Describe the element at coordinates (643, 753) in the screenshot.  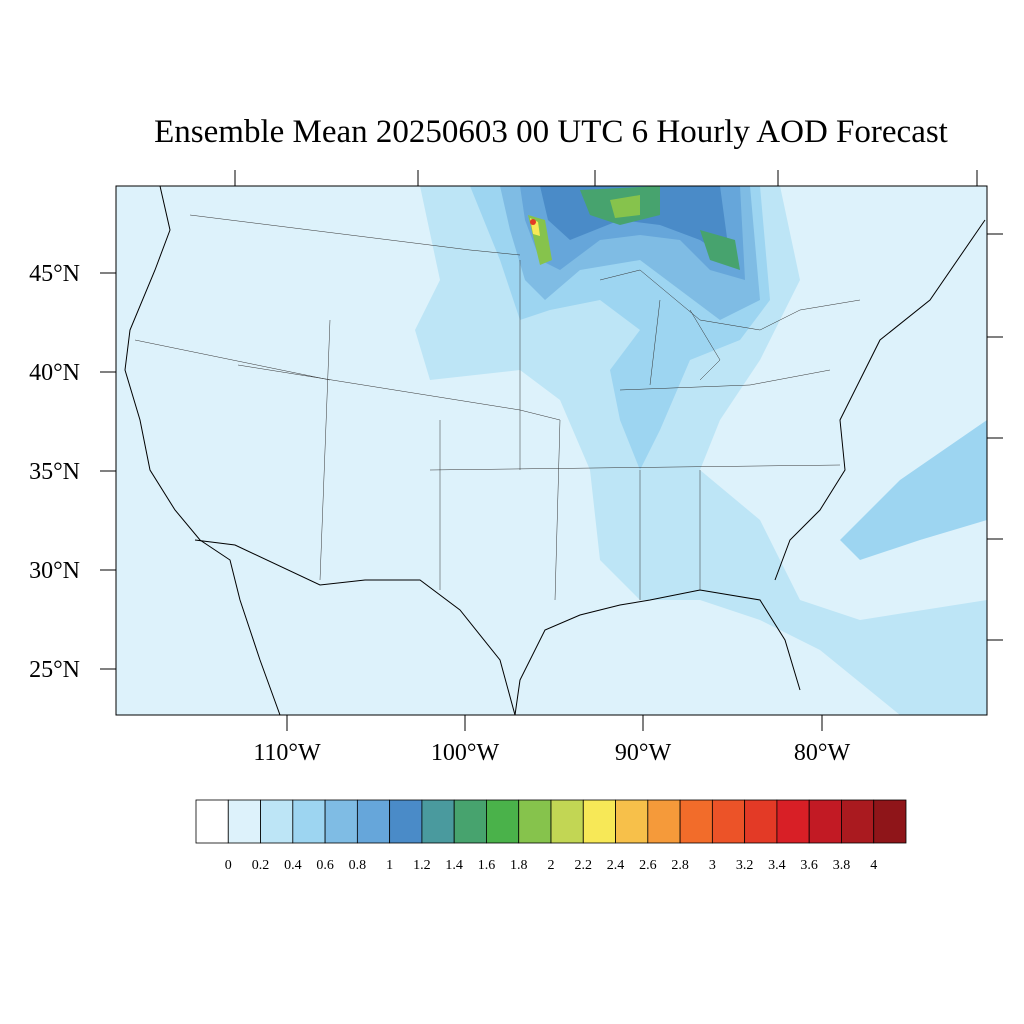
I see `lon-label: 90°W` at that location.